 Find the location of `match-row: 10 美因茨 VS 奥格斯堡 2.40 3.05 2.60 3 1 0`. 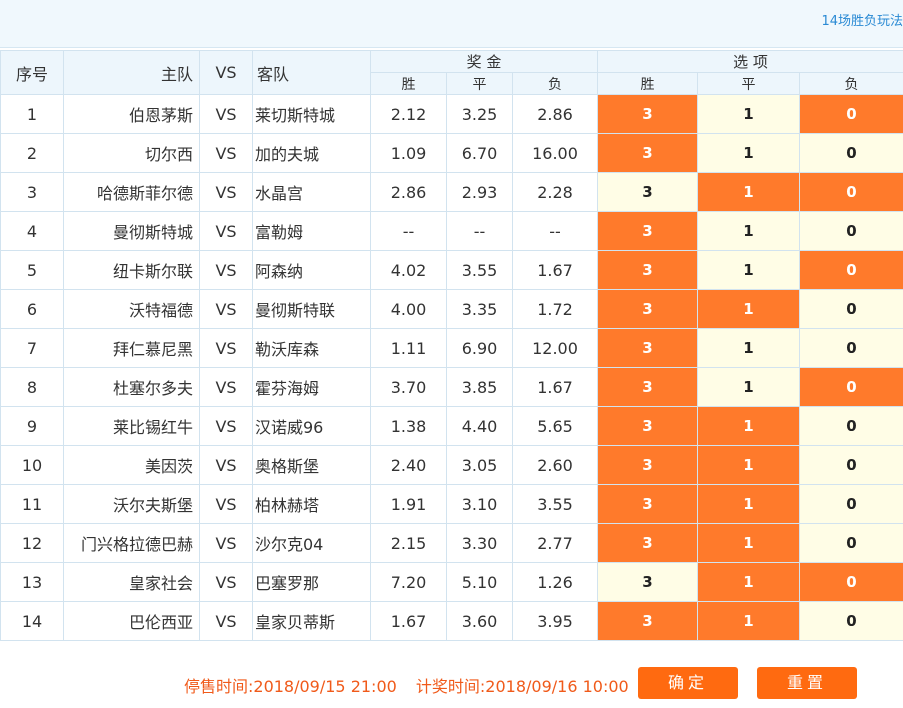

match-row: 10 美因茨 VS 奥格斯堡 2.40 3.05 2.60 3 1 0 is located at coordinates (451, 465).